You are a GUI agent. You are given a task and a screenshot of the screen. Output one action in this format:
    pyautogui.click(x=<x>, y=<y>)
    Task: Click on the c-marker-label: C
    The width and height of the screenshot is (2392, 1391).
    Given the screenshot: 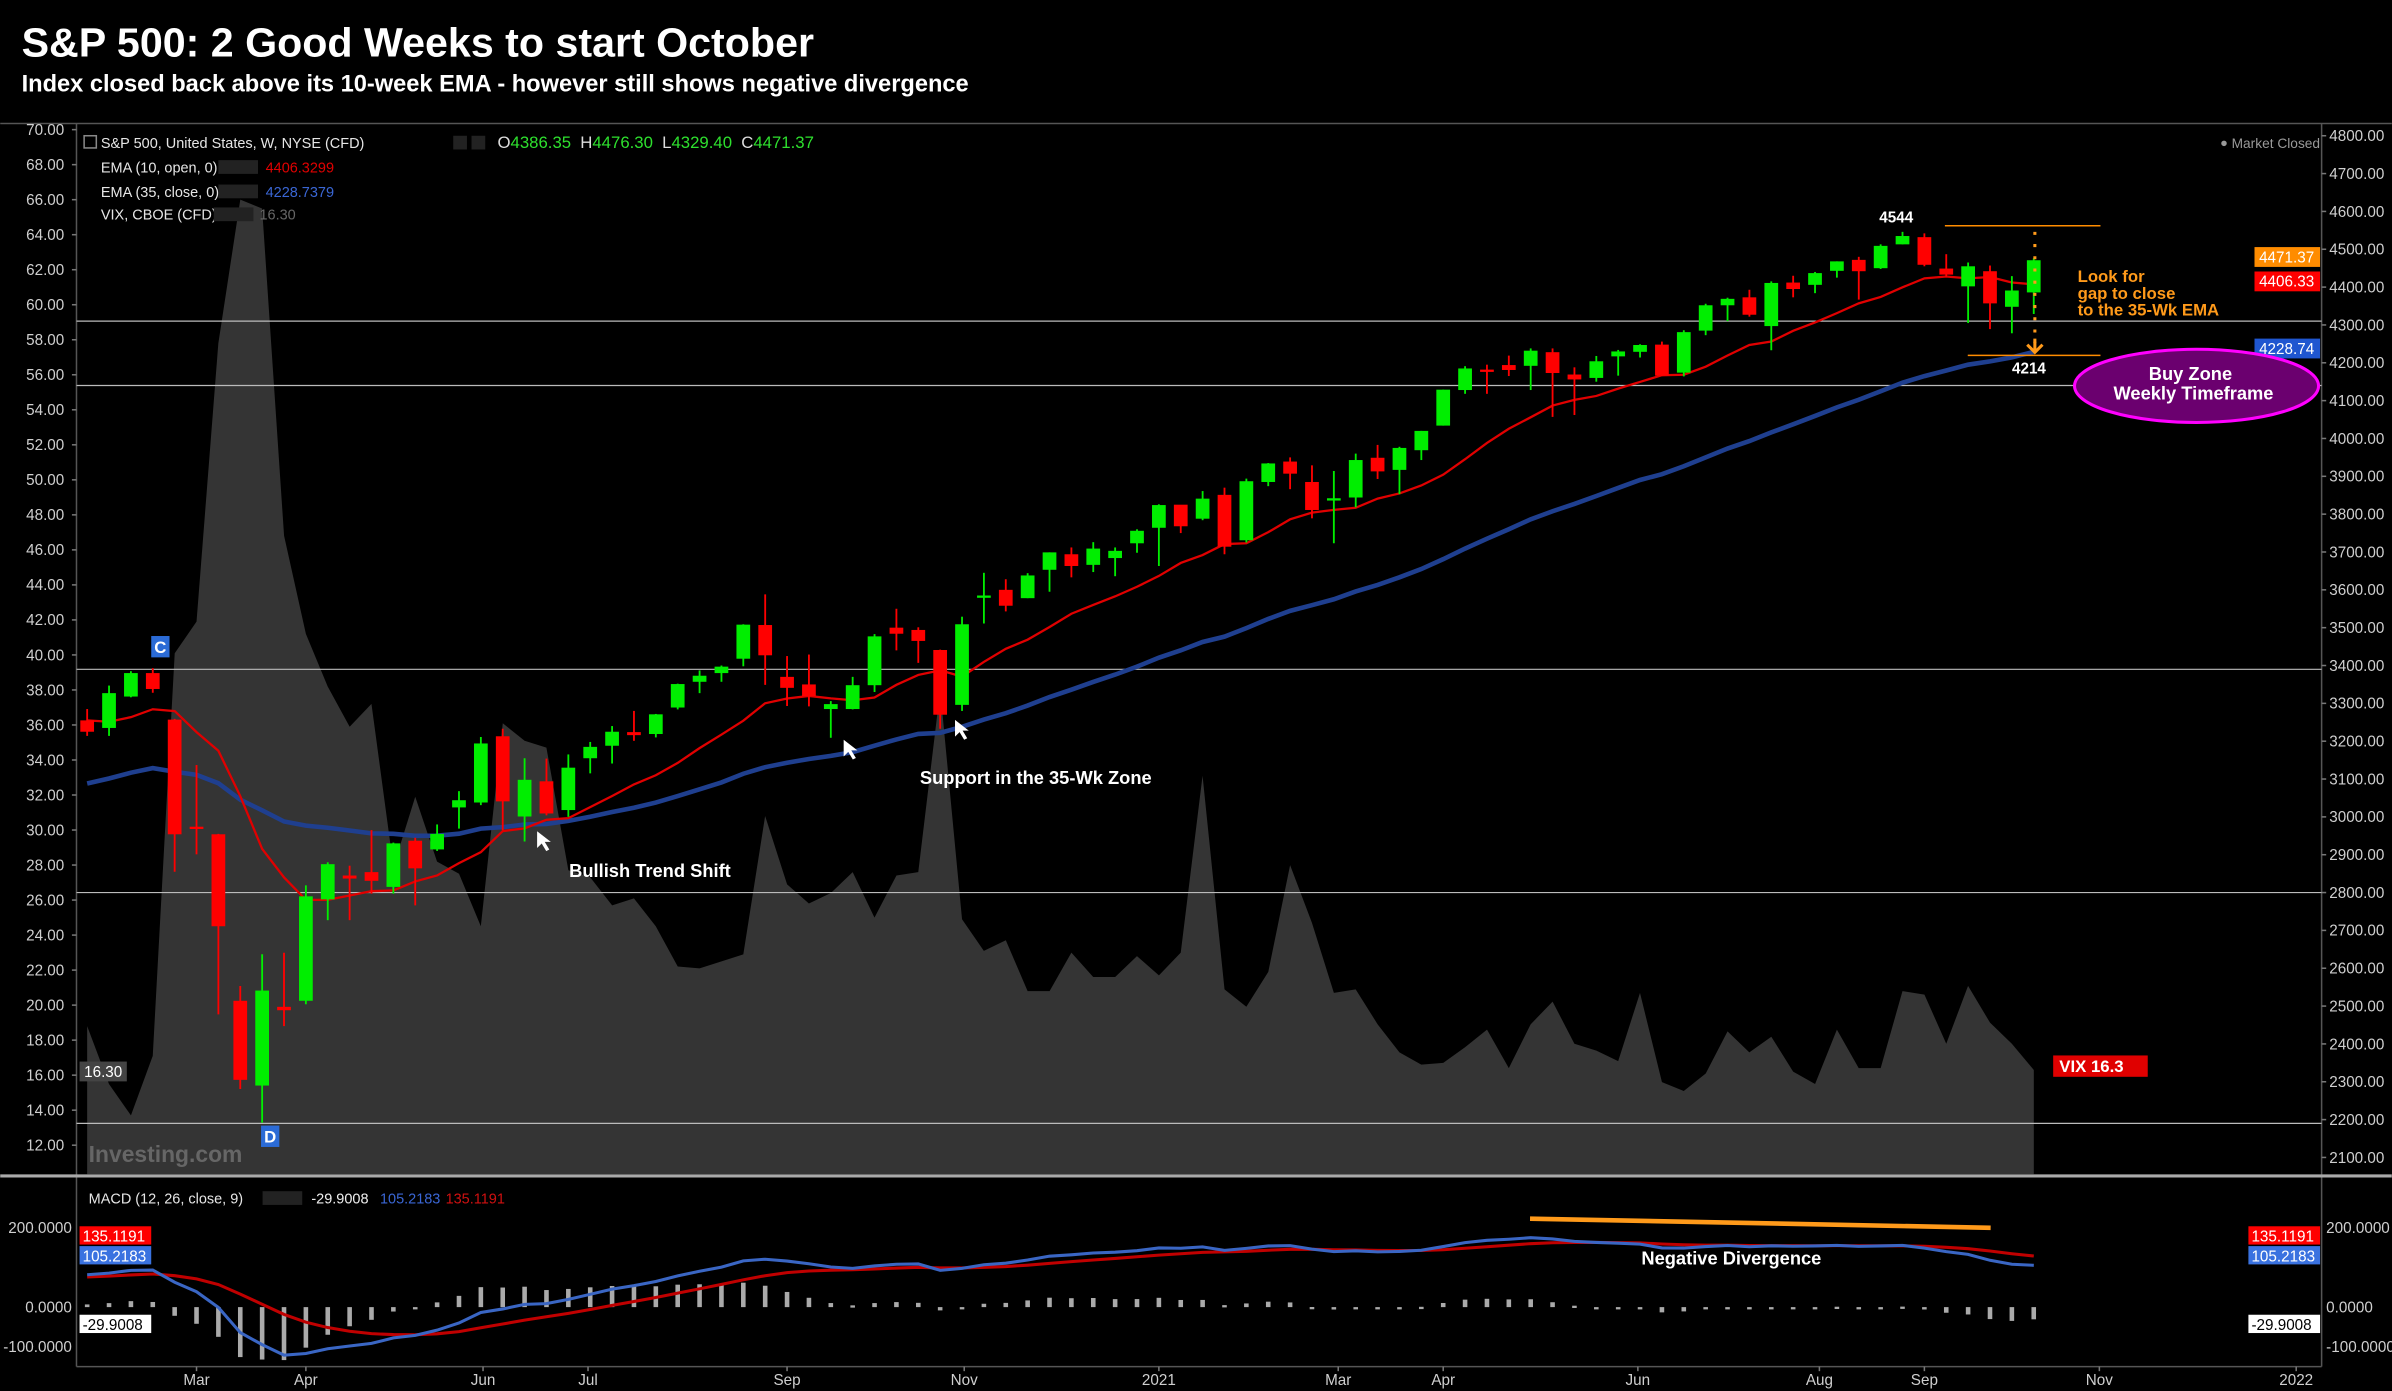 What is the action you would take?
    pyautogui.click(x=160, y=647)
    